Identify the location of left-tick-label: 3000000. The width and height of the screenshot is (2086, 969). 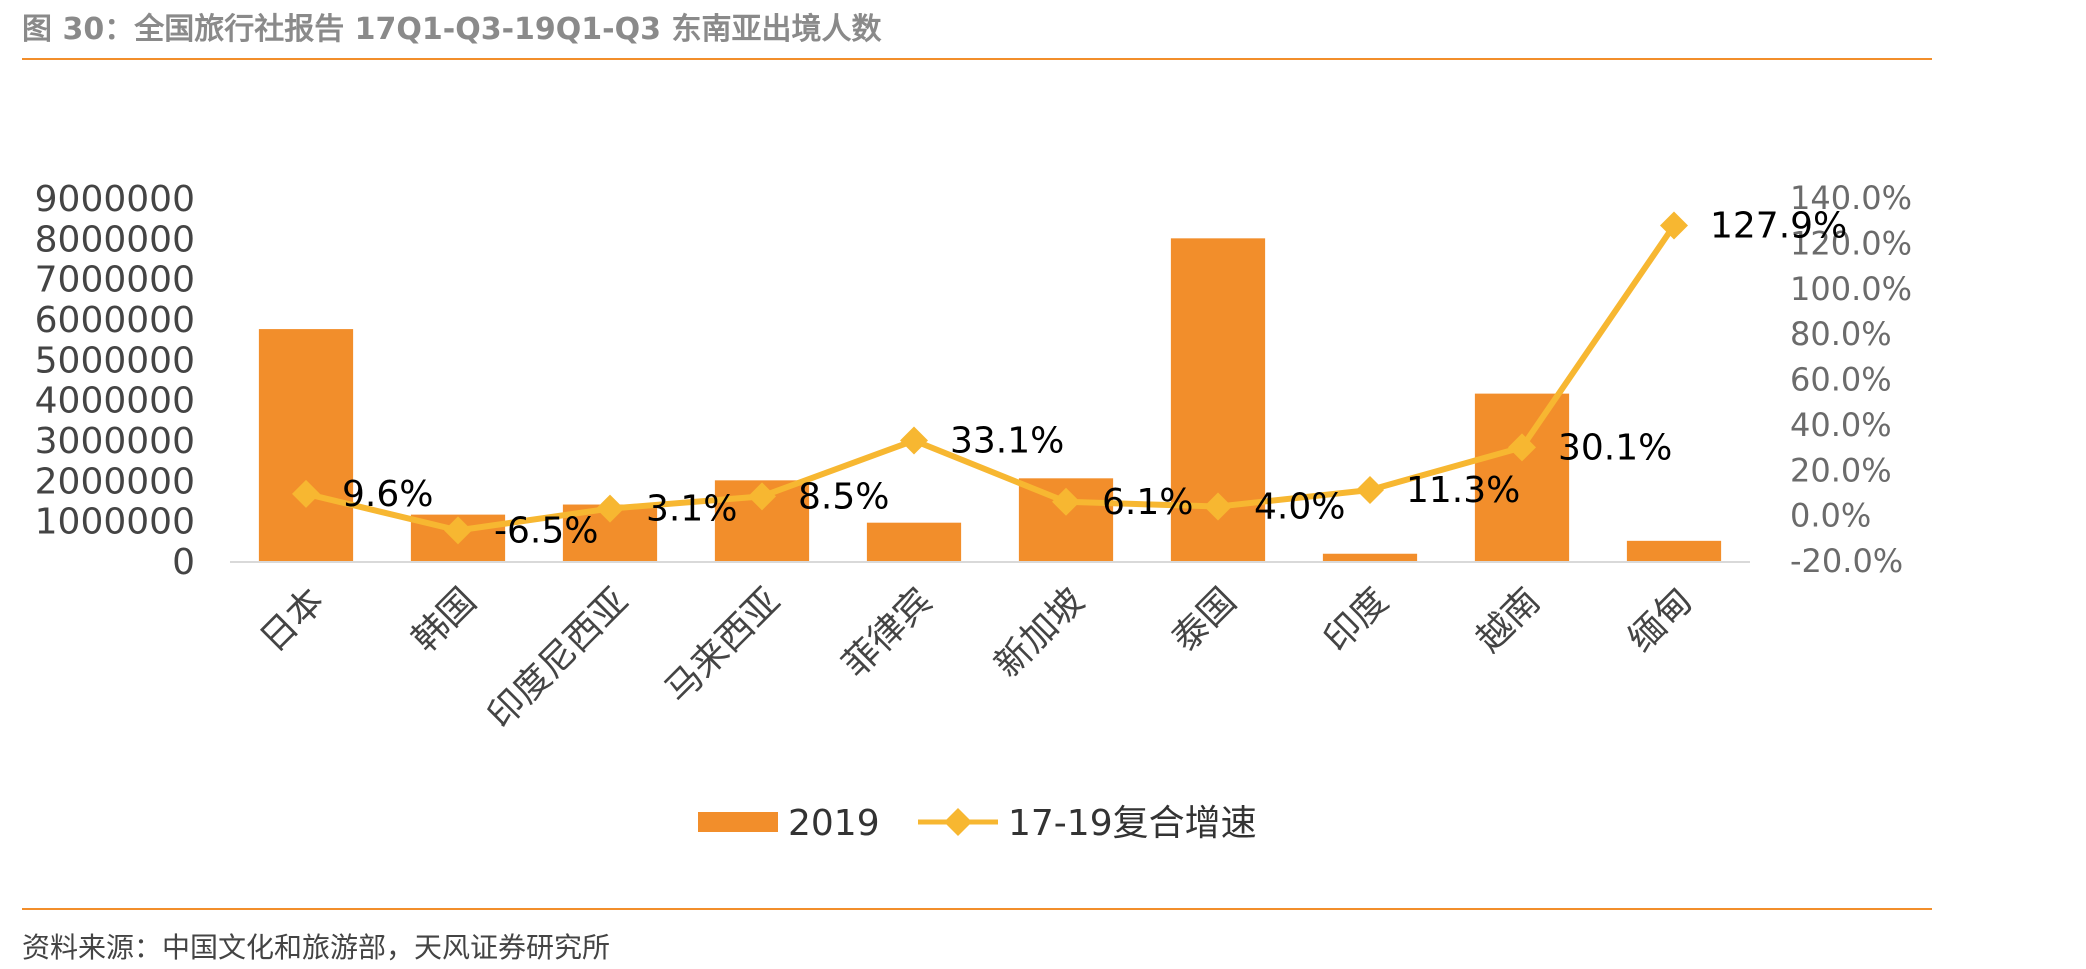
(115, 441).